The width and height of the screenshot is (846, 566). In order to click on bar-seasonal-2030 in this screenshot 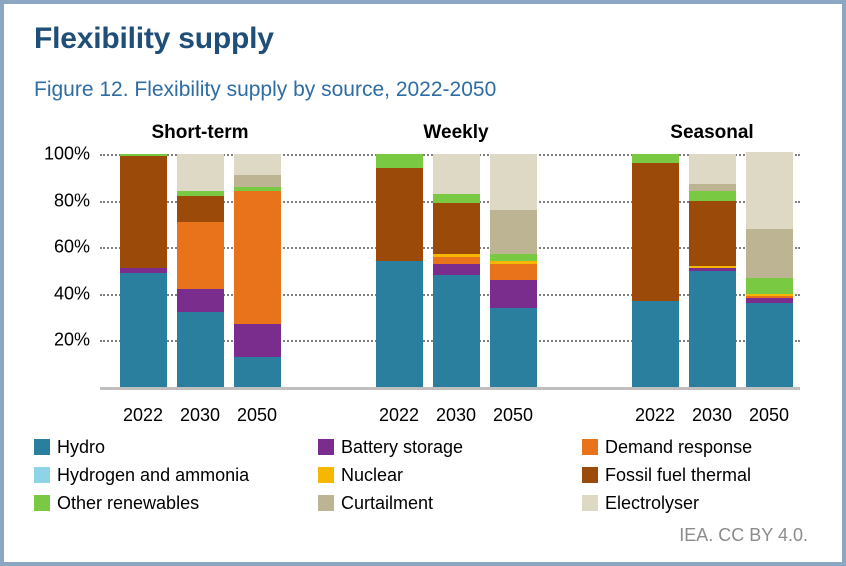, I will do `click(712, 270)`.